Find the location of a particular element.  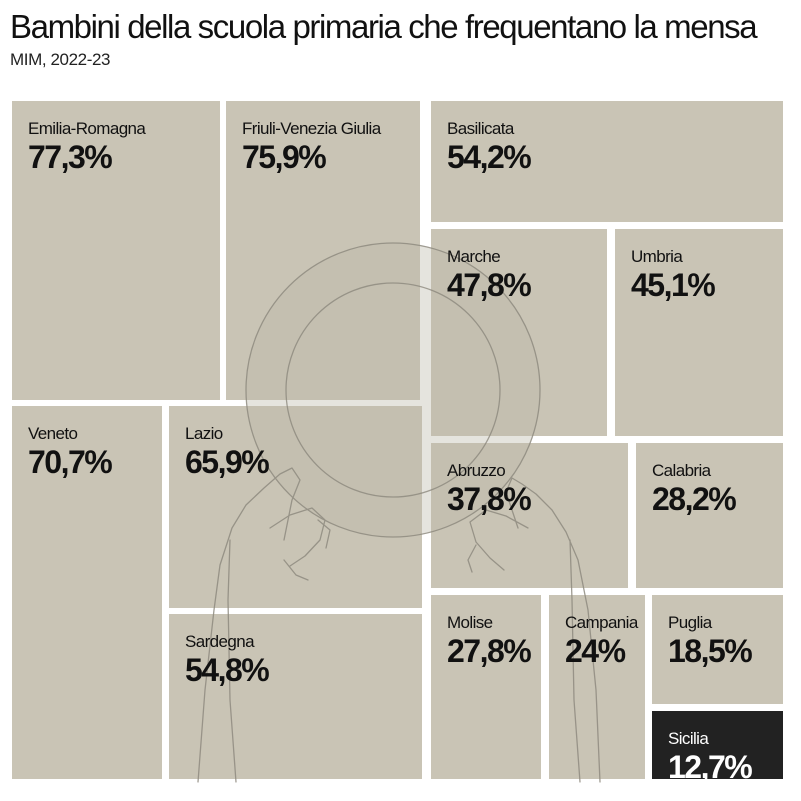

tile-abruzzo is located at coordinates (529, 515).